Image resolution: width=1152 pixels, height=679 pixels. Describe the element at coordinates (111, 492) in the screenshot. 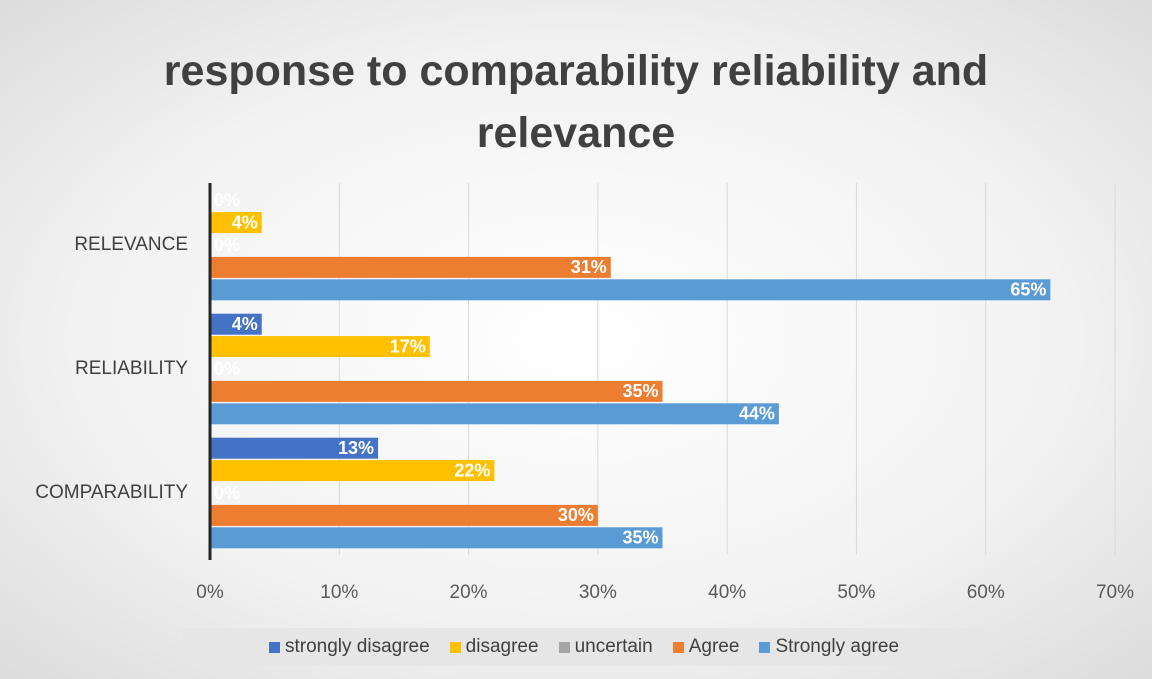

I see `y-tick-label: COMPARABILITY` at that location.